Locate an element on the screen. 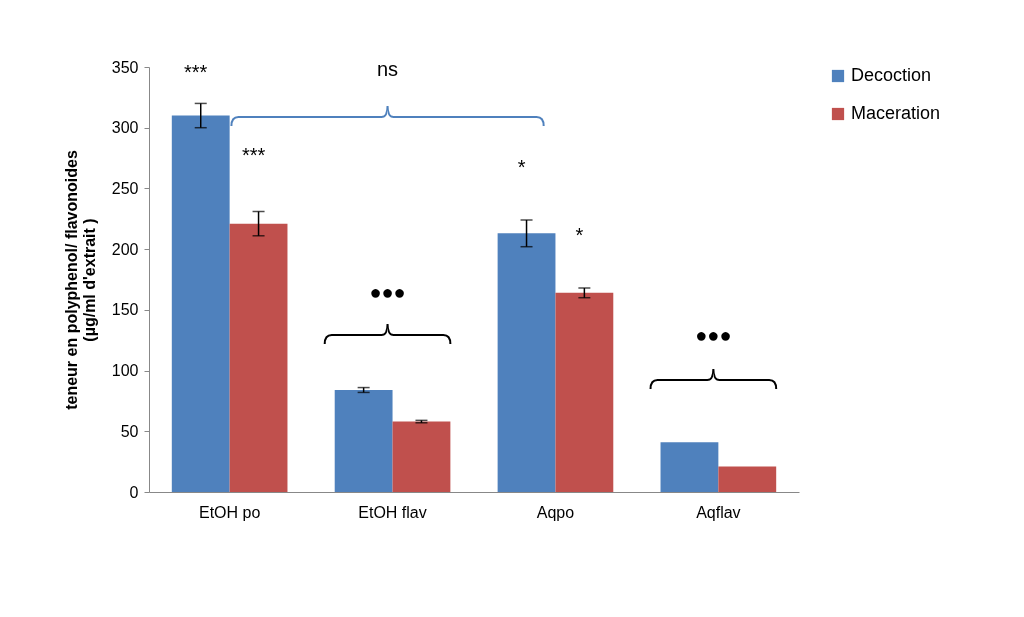 The width and height of the screenshot is (1024, 617). x-tick-label: EtOH po is located at coordinates (229, 512).